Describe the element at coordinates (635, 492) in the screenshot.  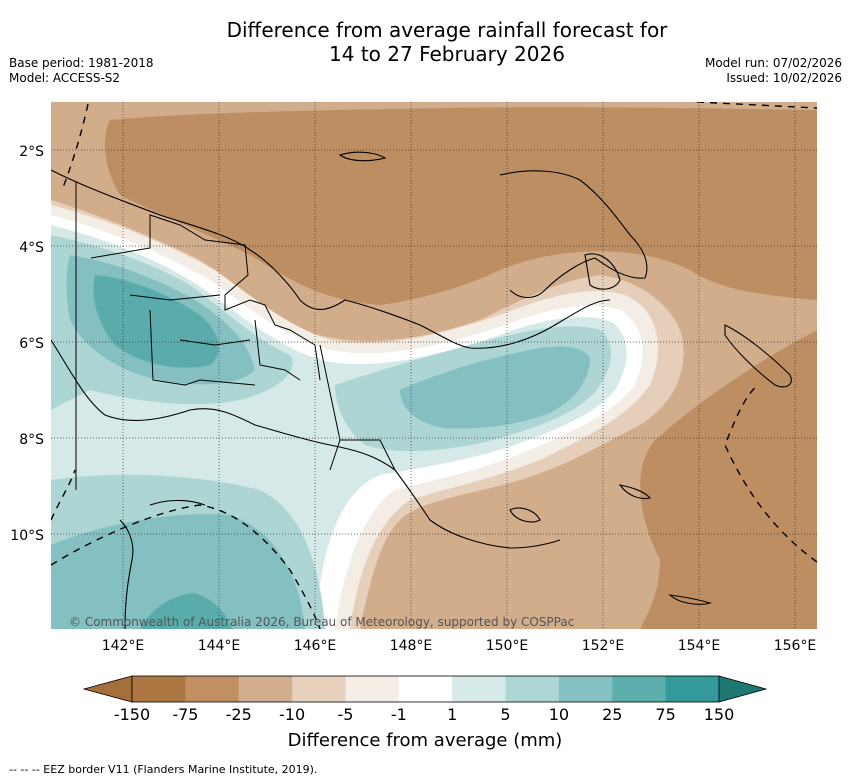
I see `coastline-islands-east` at that location.